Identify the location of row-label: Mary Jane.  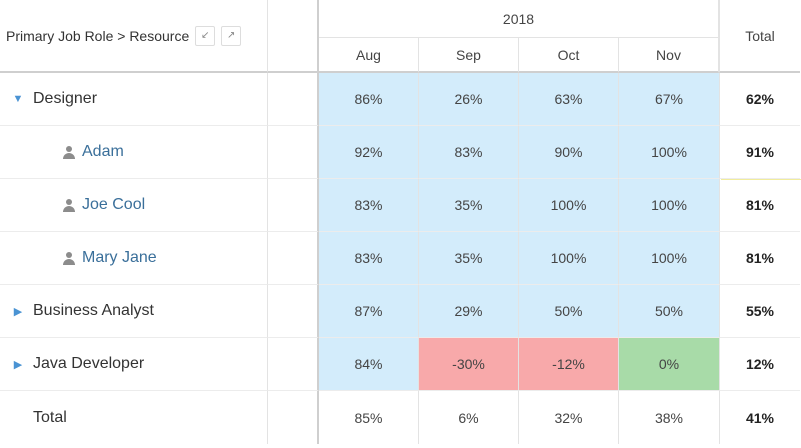
(119, 257).